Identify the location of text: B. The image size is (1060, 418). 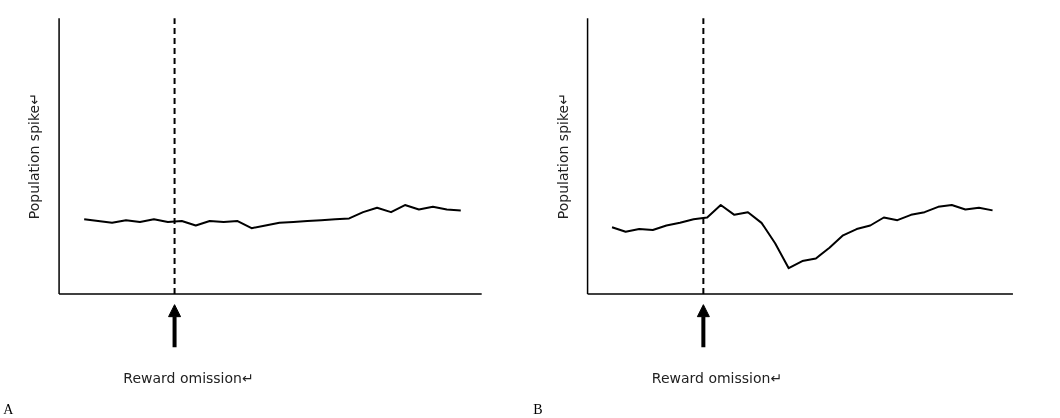
(538, 410).